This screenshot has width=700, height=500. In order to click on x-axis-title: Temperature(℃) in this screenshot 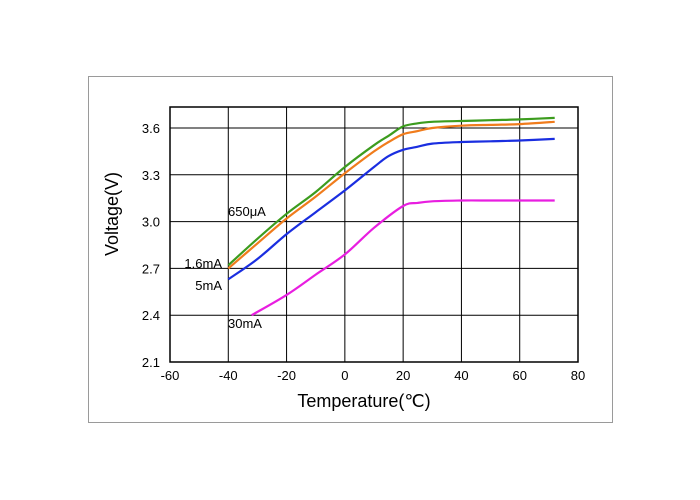, I will do `click(363, 401)`.